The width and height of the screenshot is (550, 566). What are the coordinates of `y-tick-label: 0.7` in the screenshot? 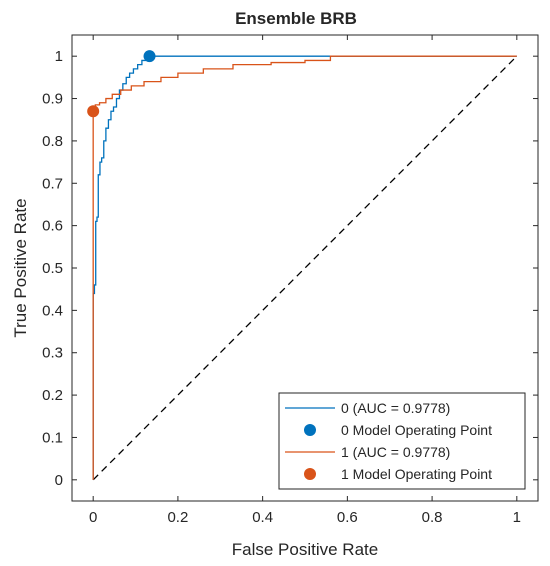 It's located at (52, 183).